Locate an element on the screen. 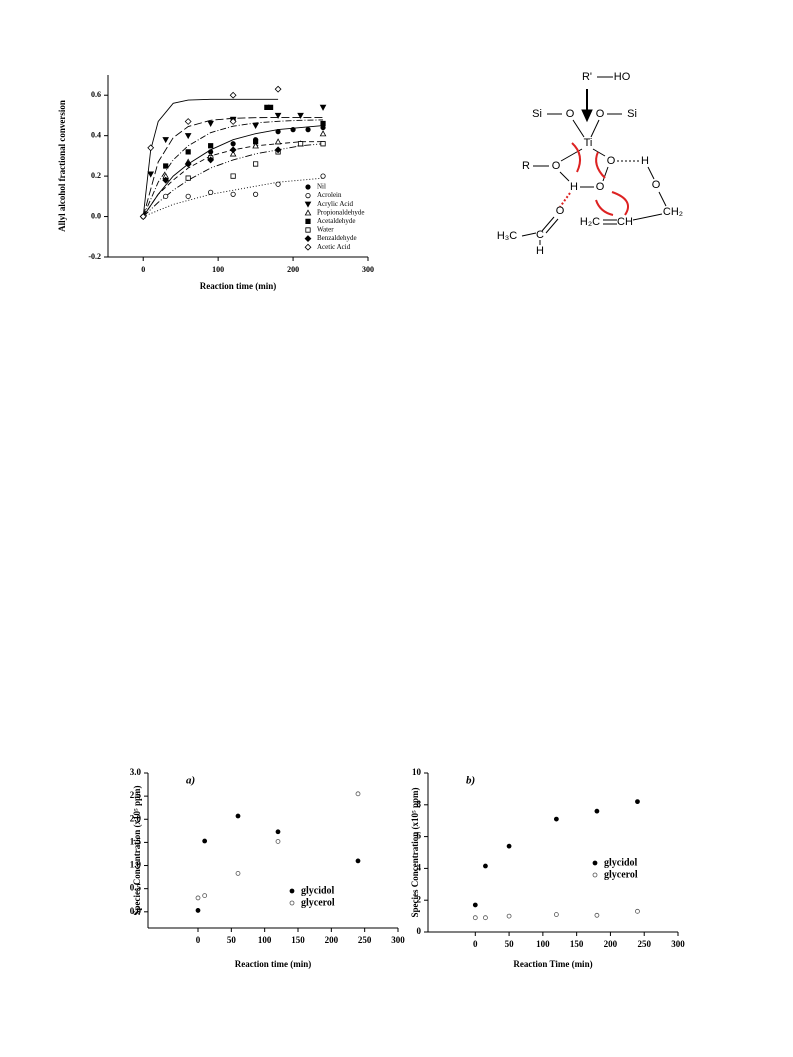 This screenshot has width=793, height=1057. x-tick-label: 300 is located at coordinates (368, 269).